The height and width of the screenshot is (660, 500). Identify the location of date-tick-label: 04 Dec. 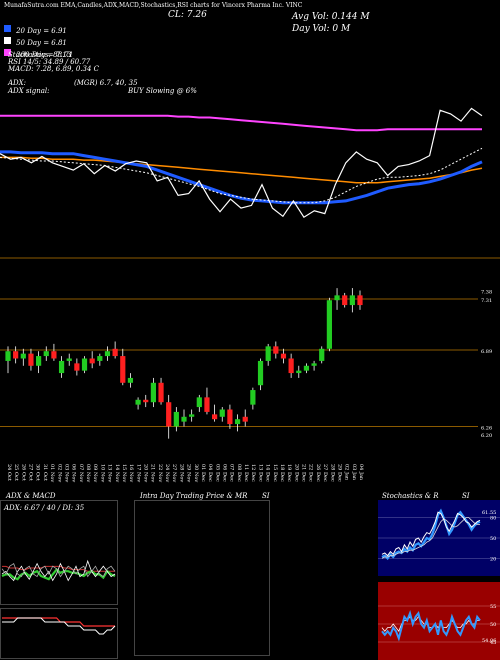
(210, 473).